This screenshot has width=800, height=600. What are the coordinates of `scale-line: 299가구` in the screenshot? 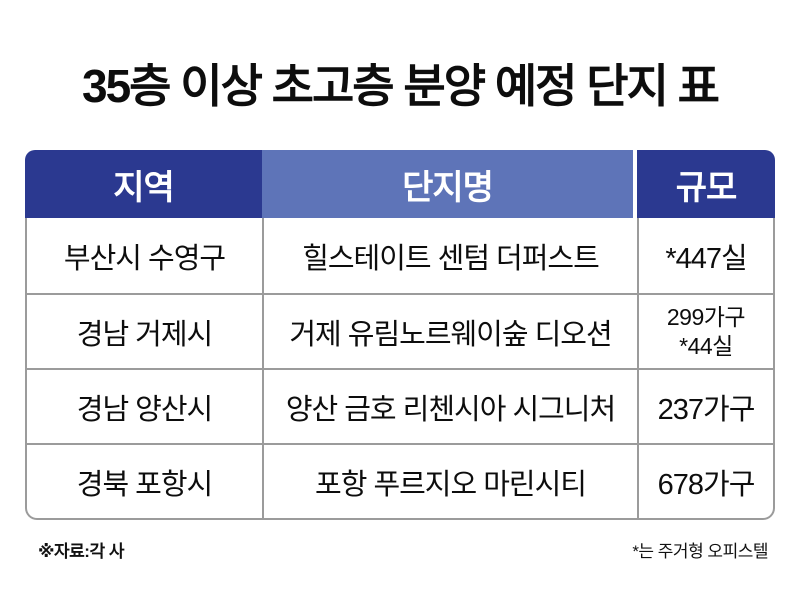 It's located at (706, 316).